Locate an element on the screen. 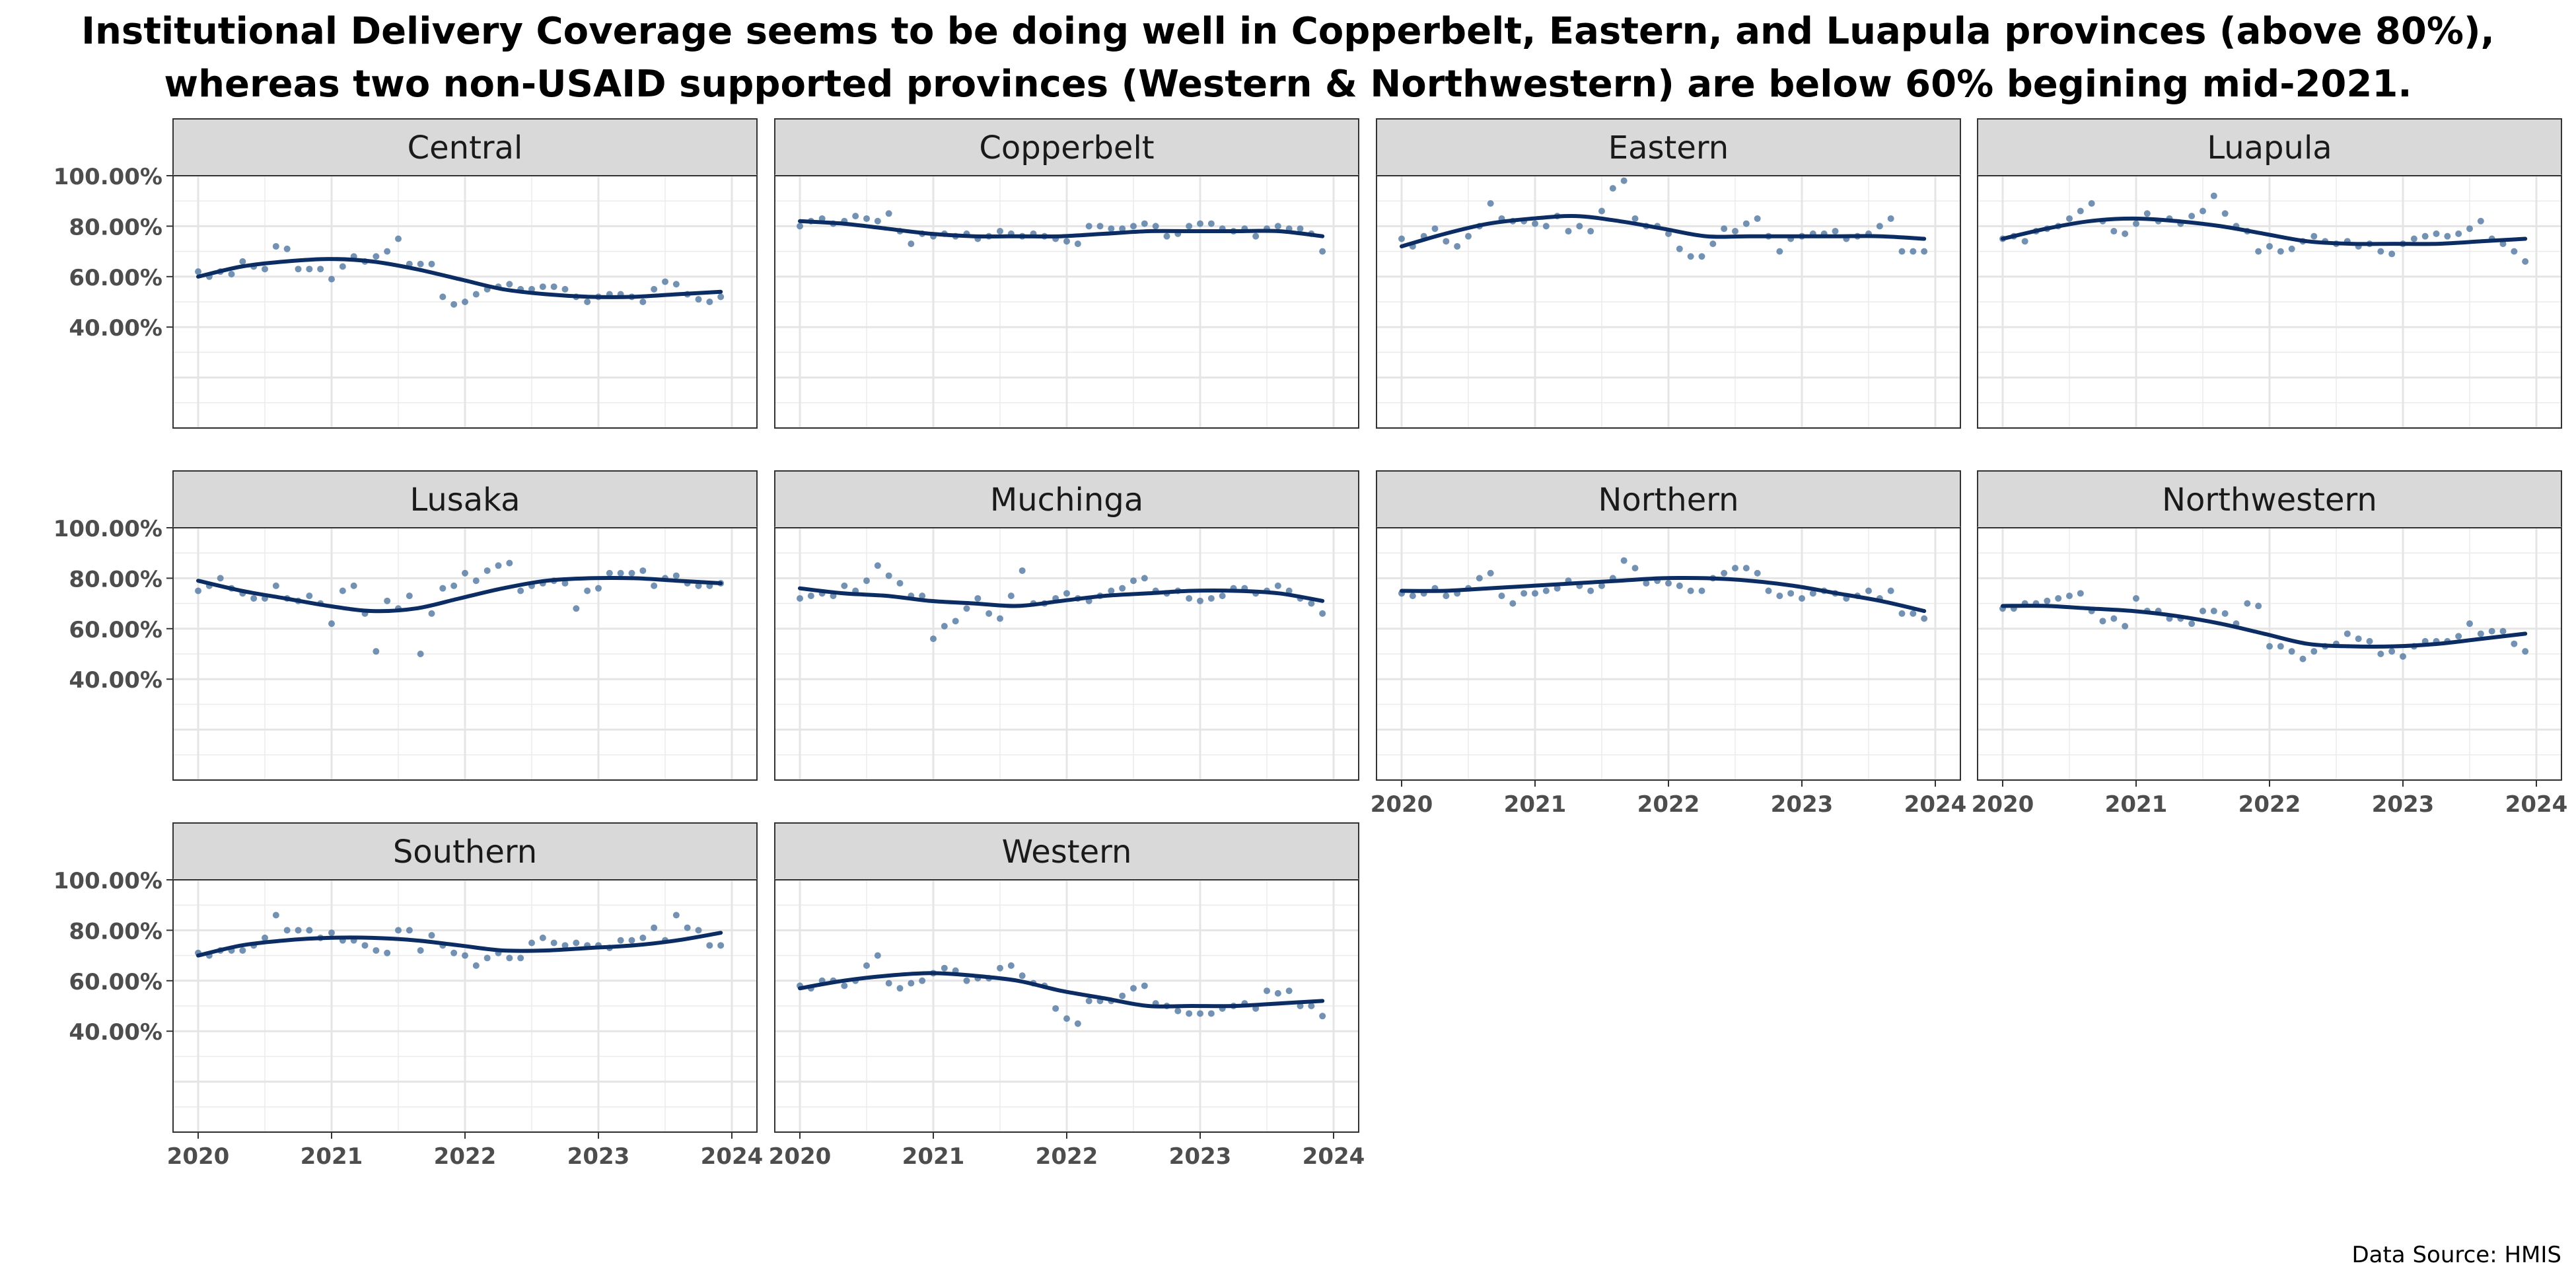  y-tick-label: 60.00% is located at coordinates (115, 630).